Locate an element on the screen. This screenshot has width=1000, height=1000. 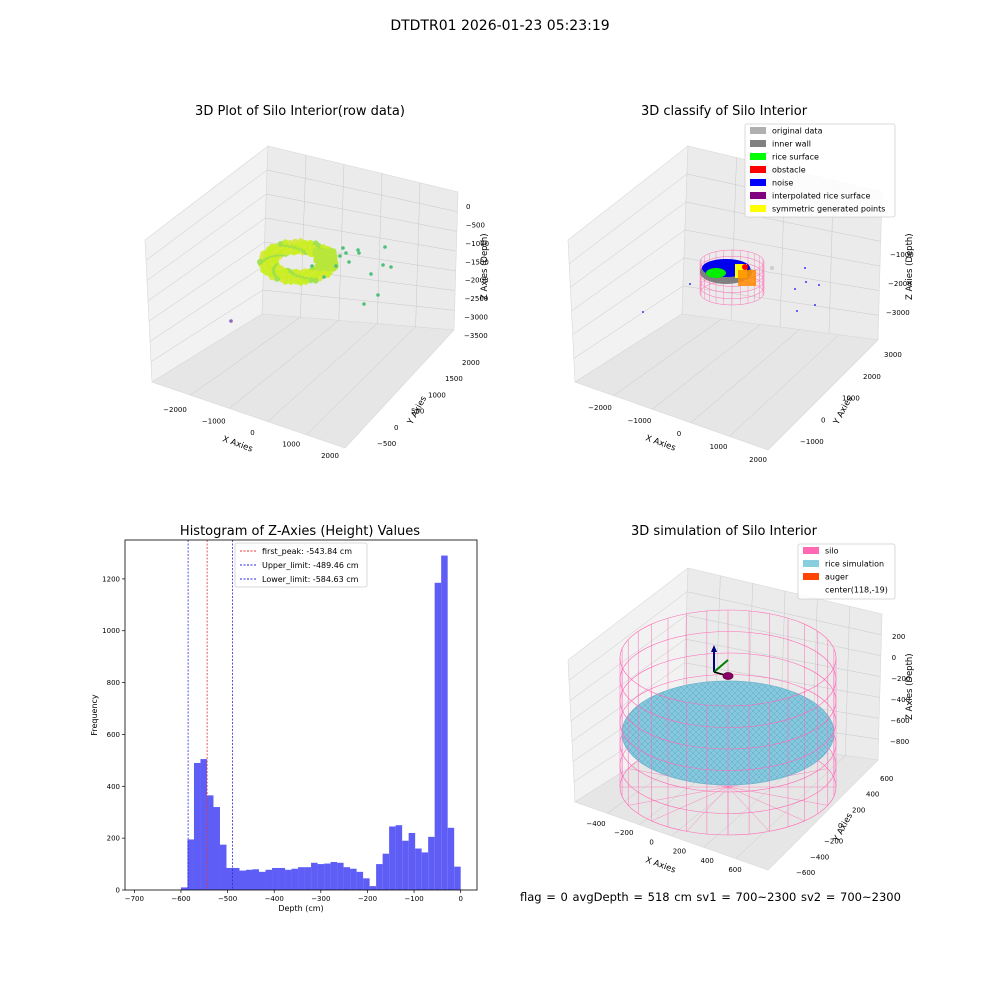
histogram-xtick: 0 is located at coordinates (460, 899).